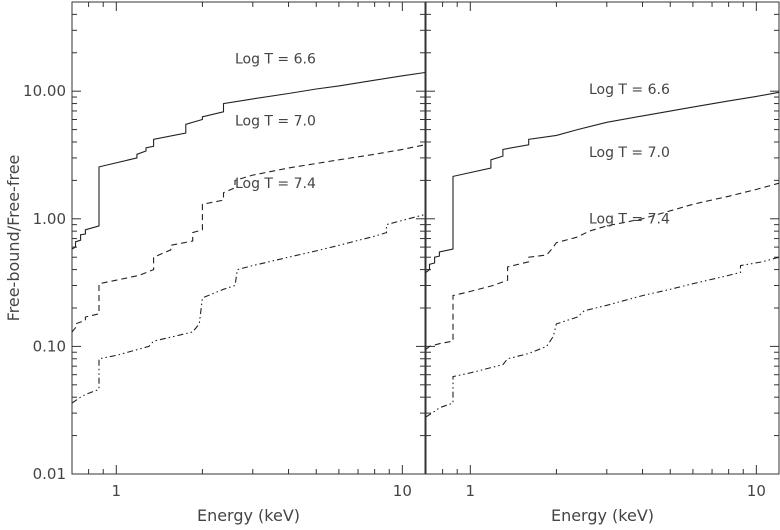 Image resolution: width=780 pixels, height=530 pixels. What do you see at coordinates (49, 474) in the screenshot?
I see `y-tick-label: 0.01` at bounding box center [49, 474].